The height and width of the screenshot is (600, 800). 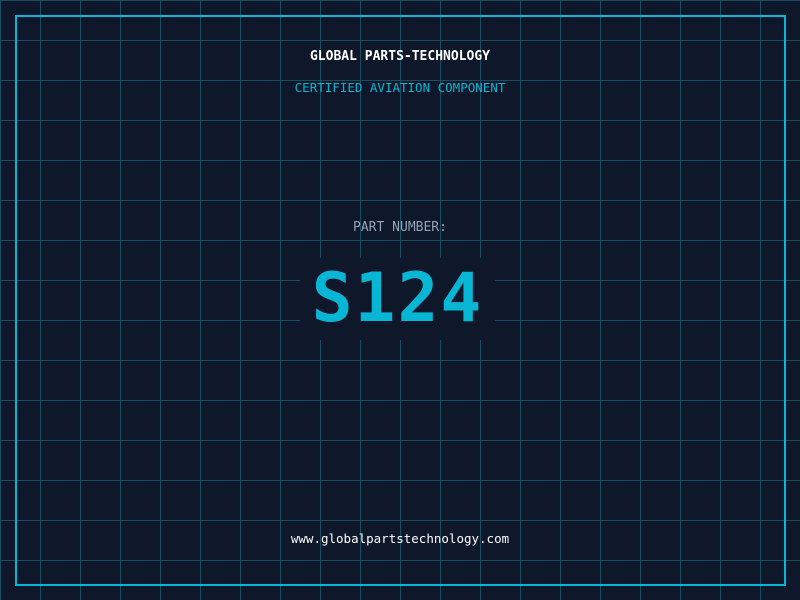 I want to click on part-number-value: S124, so click(x=397, y=299).